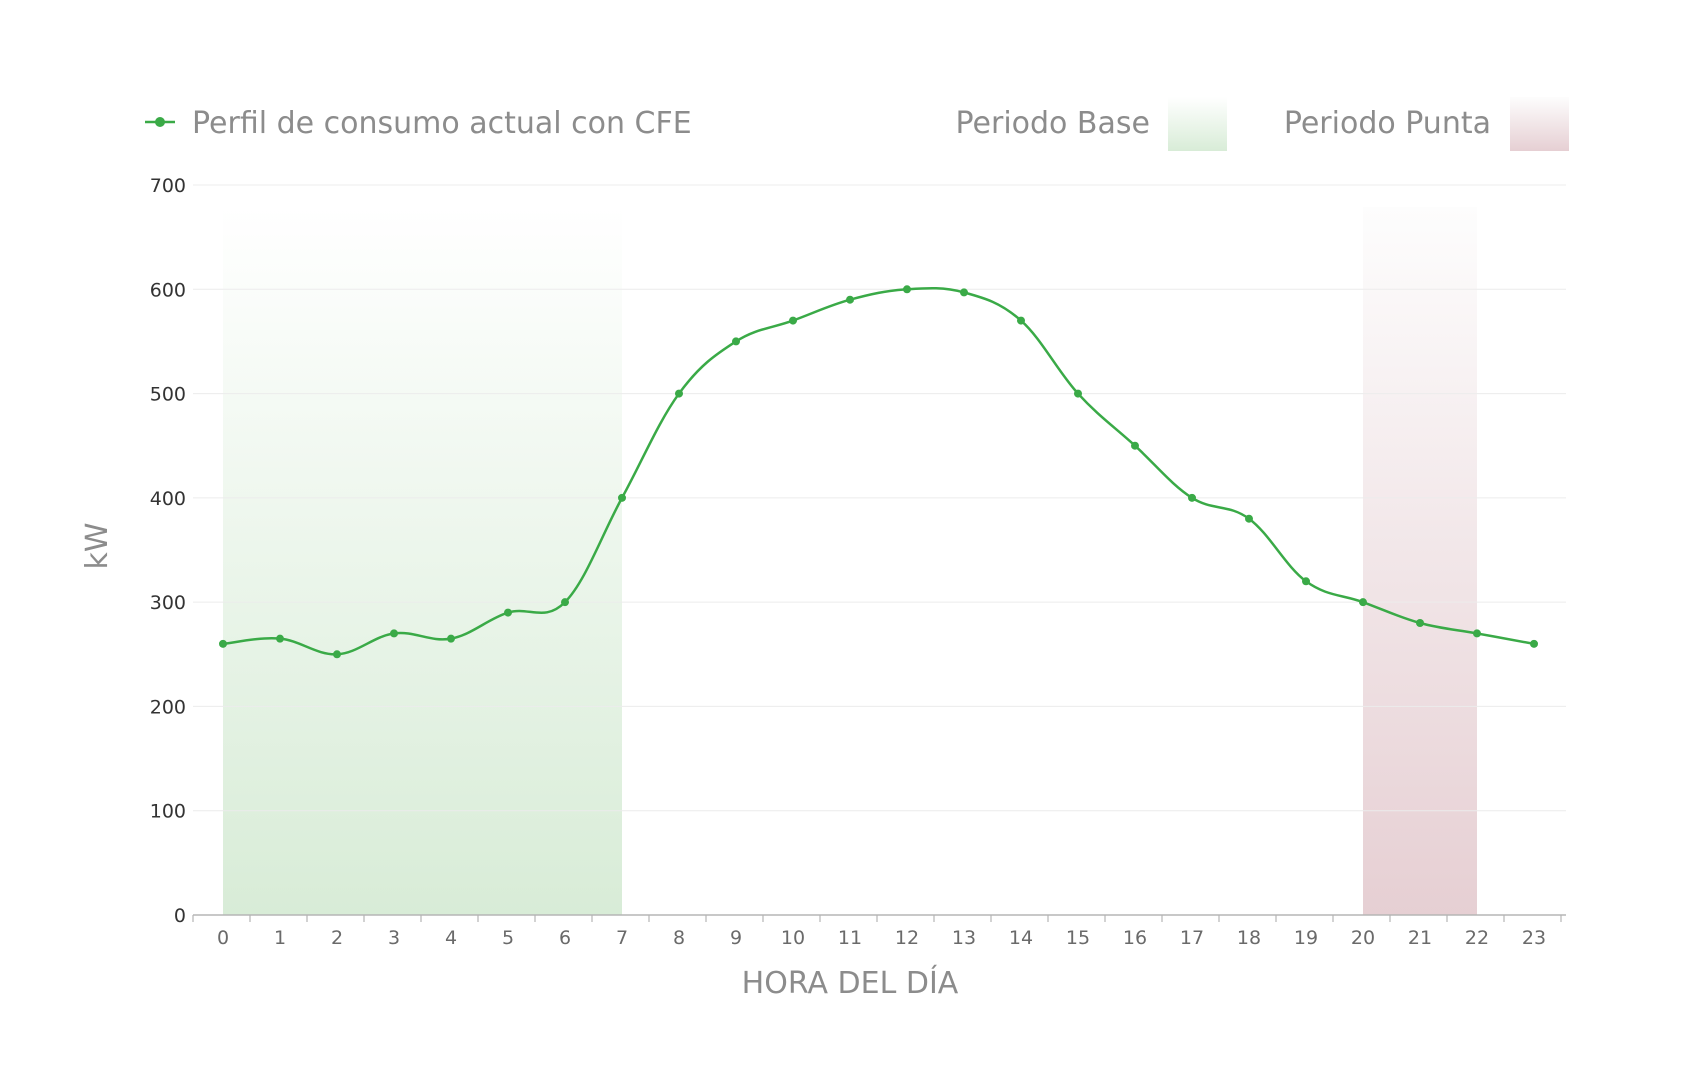 This screenshot has width=1688, height=1080. I want to click on x-tick-label: 2, so click(337, 938).